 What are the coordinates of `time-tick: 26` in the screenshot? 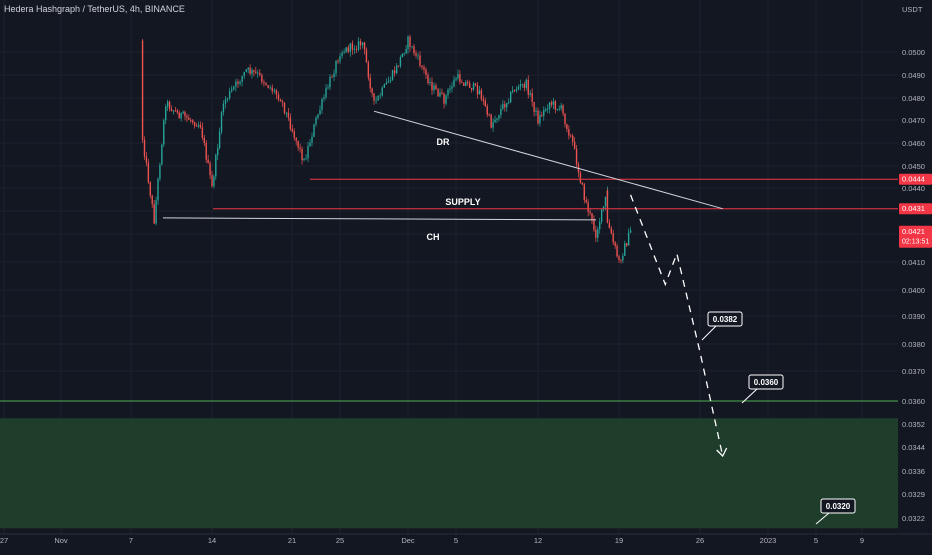 It's located at (700, 540).